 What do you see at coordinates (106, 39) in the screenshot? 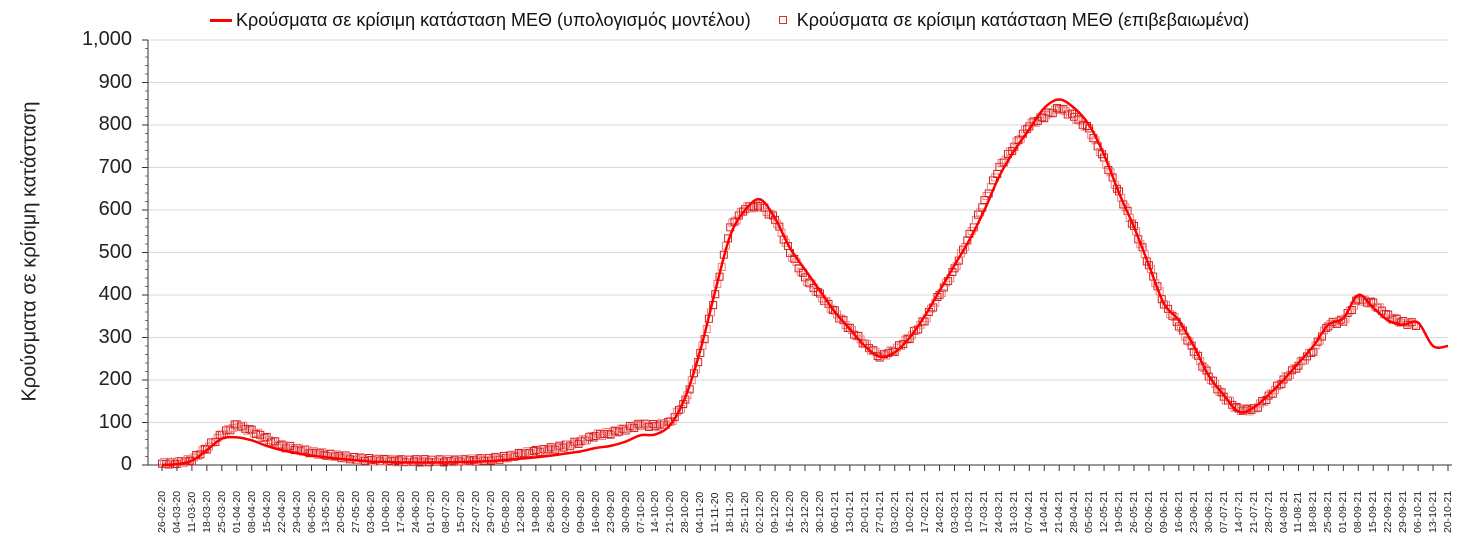
I see `y-tick-label: 1,000` at bounding box center [106, 39].